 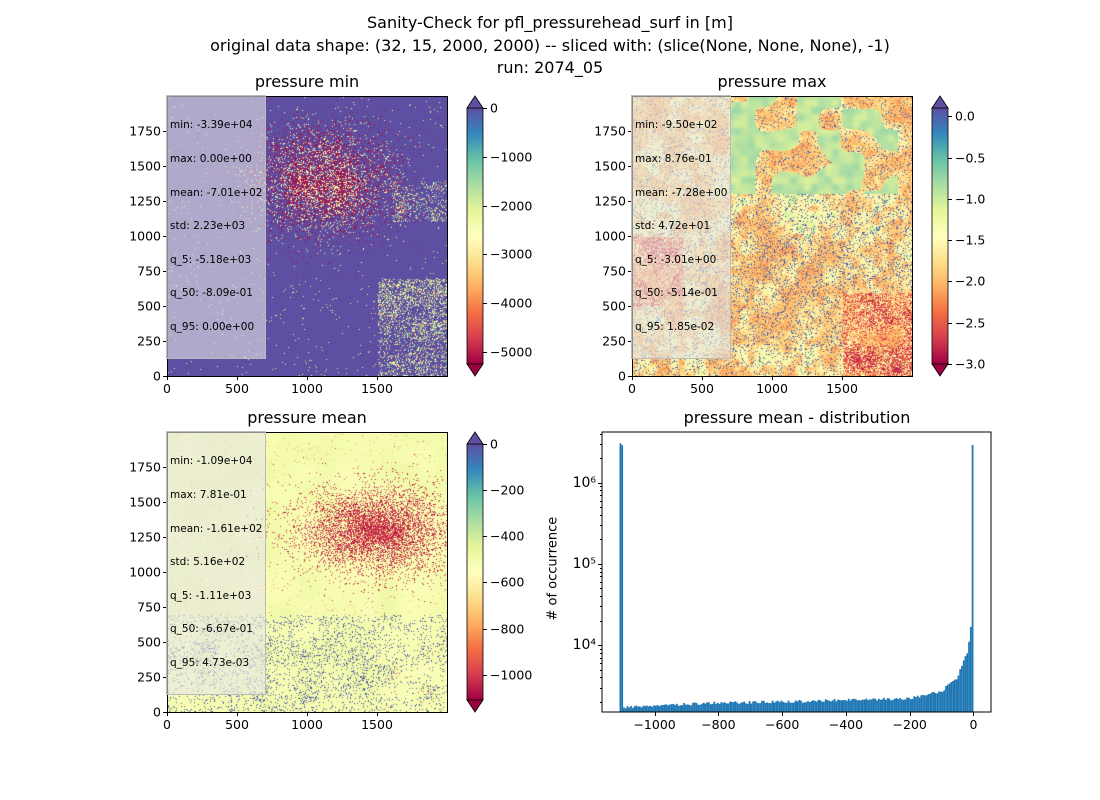 What do you see at coordinates (909, 724) in the screenshot?
I see `x-tick-label: −200` at bounding box center [909, 724].